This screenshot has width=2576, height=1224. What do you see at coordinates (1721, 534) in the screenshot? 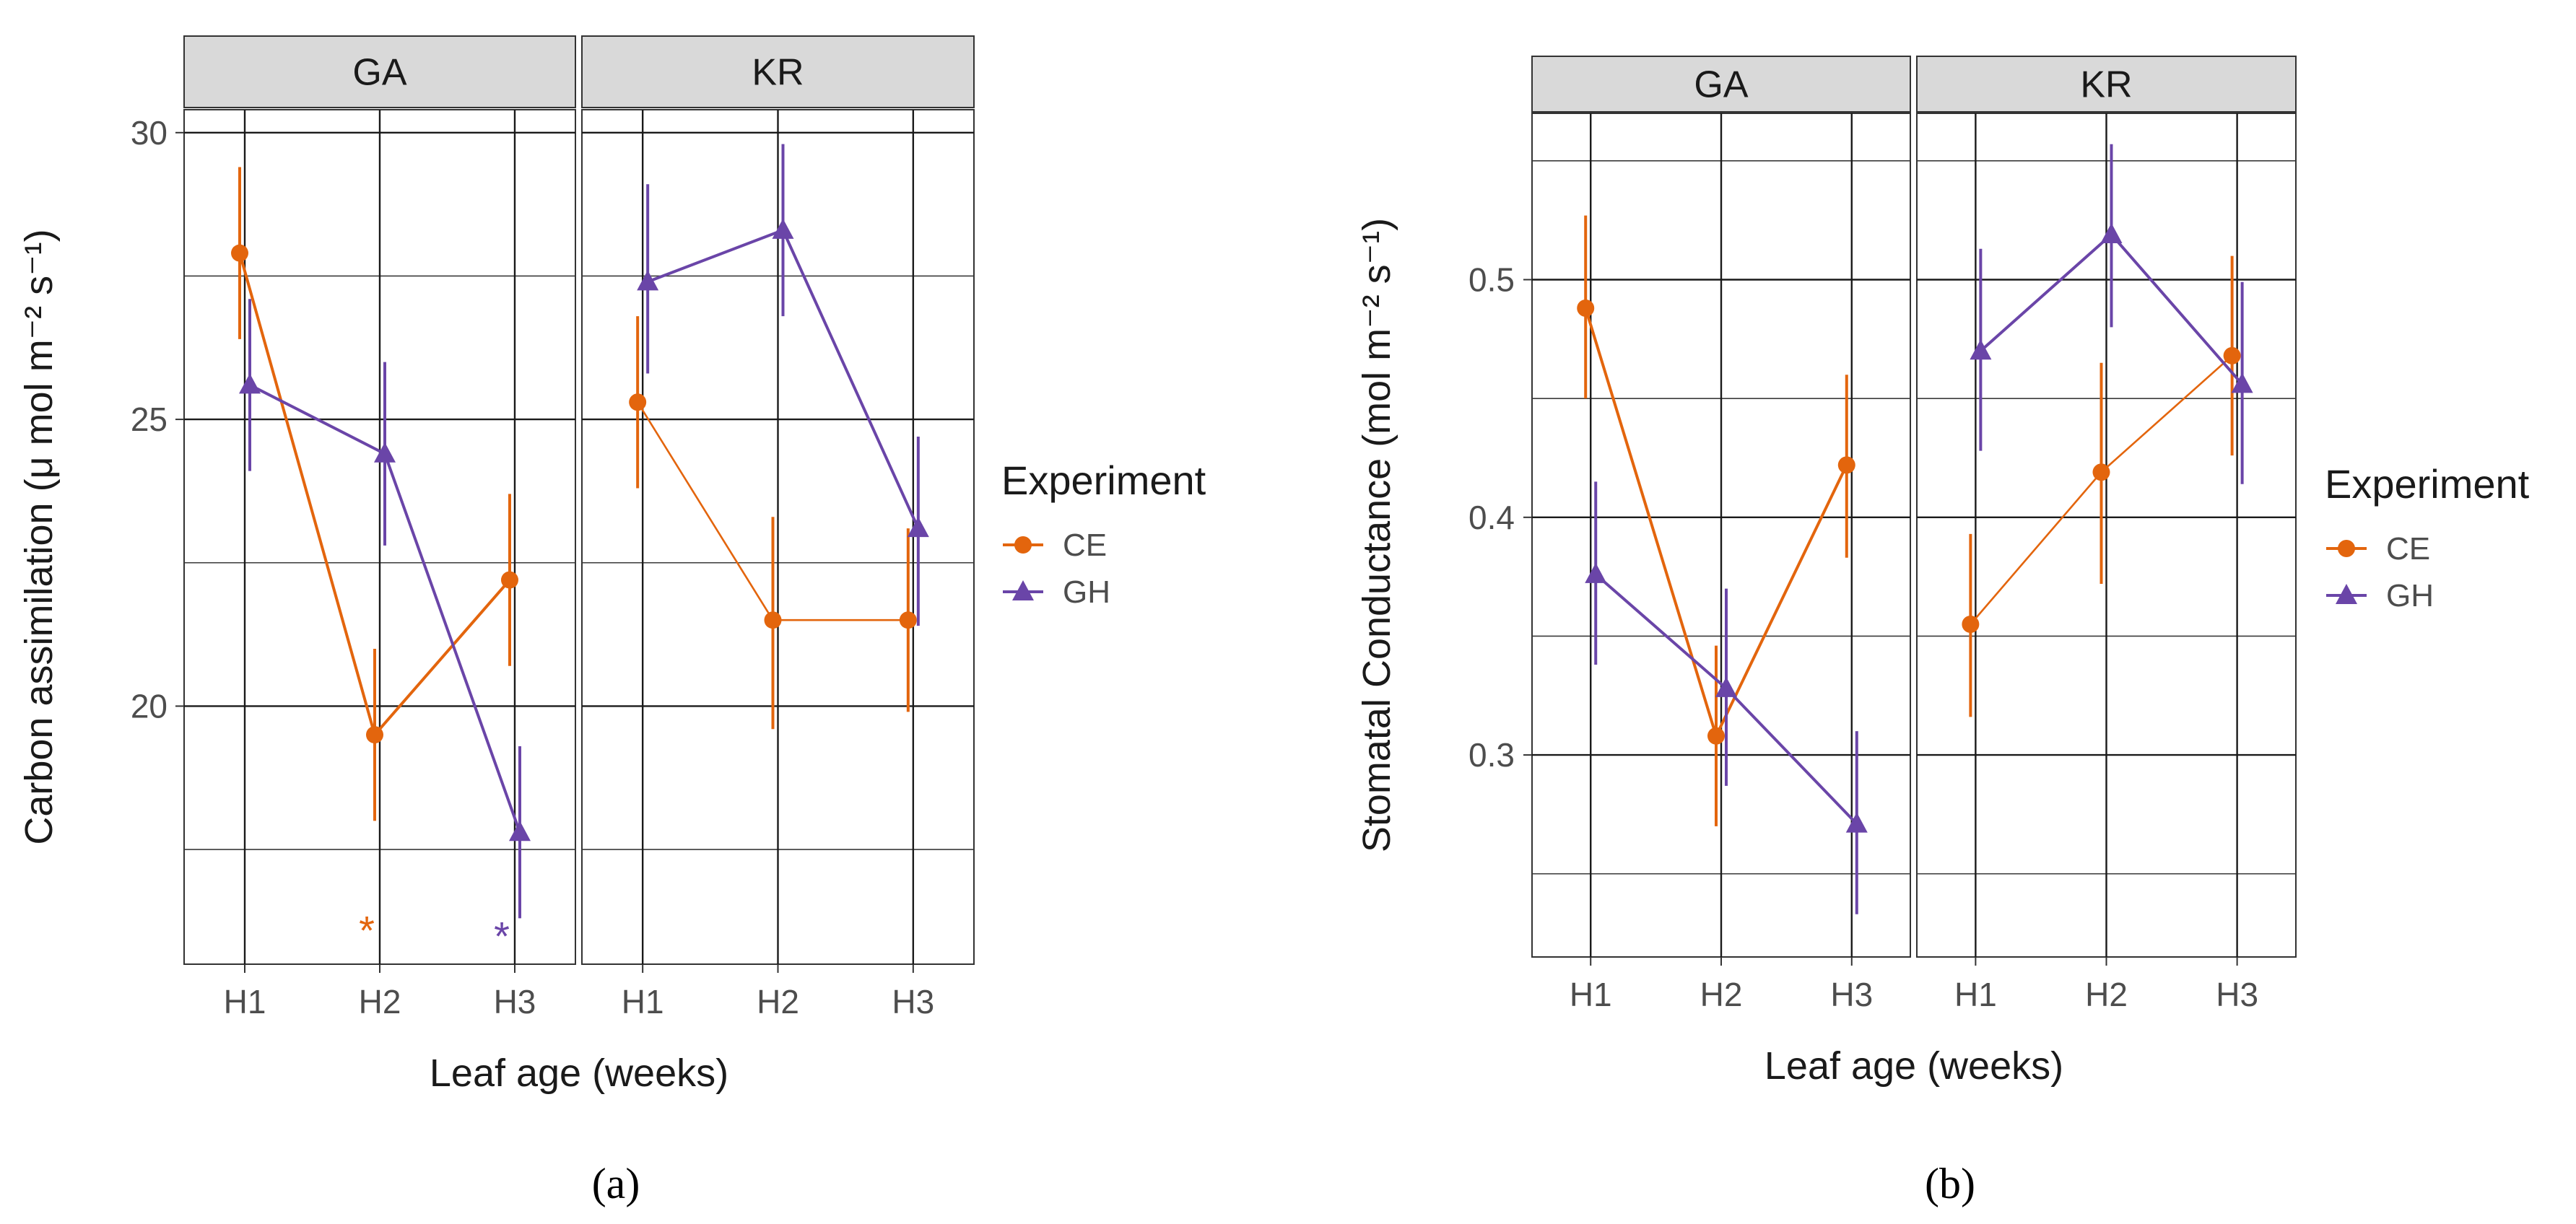
I see `facet-ga: GA H1 H2 H3` at bounding box center [1721, 534].